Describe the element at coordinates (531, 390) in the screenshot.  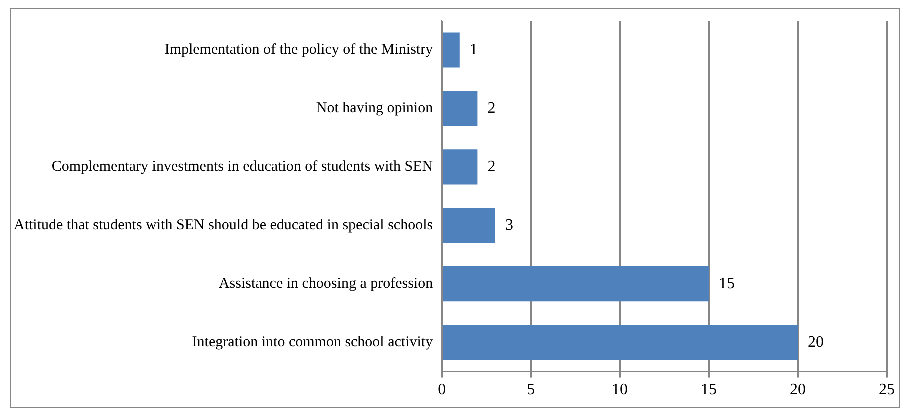
I see `x-tick-label: 5` at that location.